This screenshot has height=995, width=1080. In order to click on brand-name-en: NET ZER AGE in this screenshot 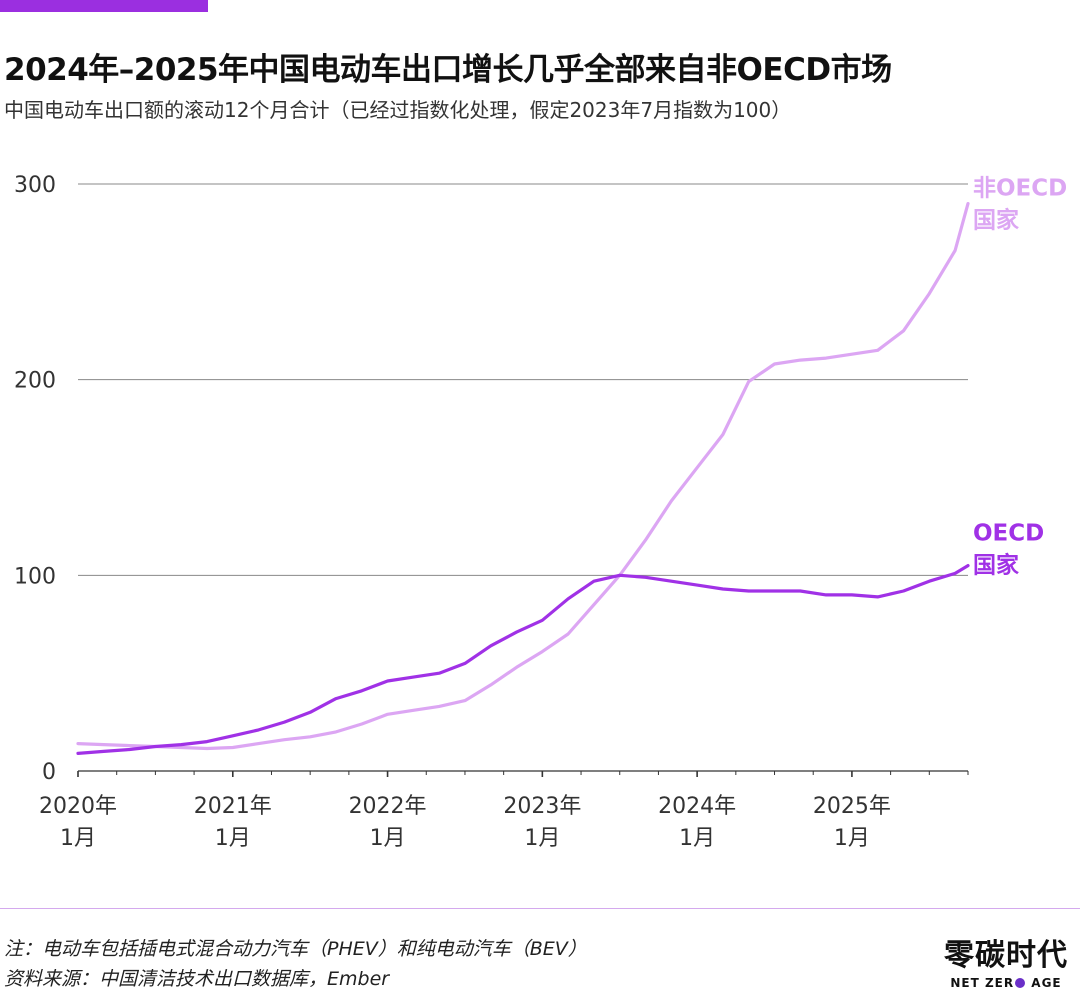, I will do `click(1006, 983)`.